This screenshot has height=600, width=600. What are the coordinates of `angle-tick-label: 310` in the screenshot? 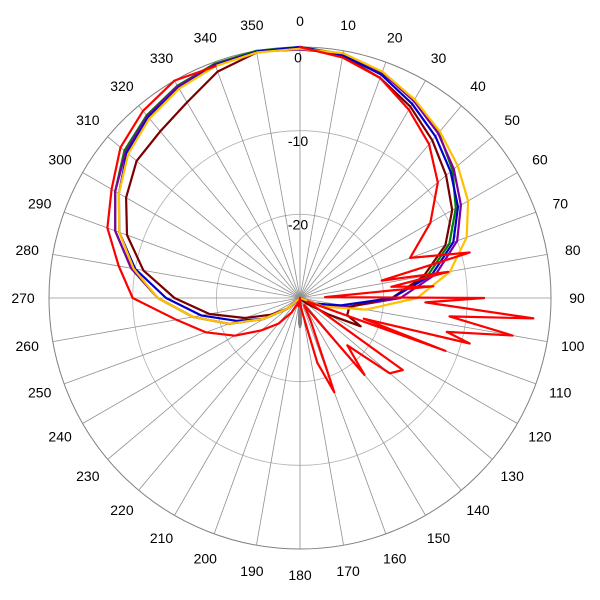 It's located at (88, 120).